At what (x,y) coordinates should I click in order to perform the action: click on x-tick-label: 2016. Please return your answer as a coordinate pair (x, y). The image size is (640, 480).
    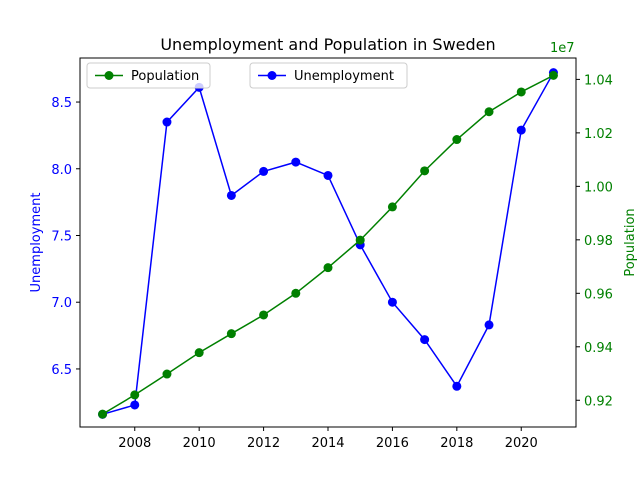
    Looking at the image, I should click on (392, 443).